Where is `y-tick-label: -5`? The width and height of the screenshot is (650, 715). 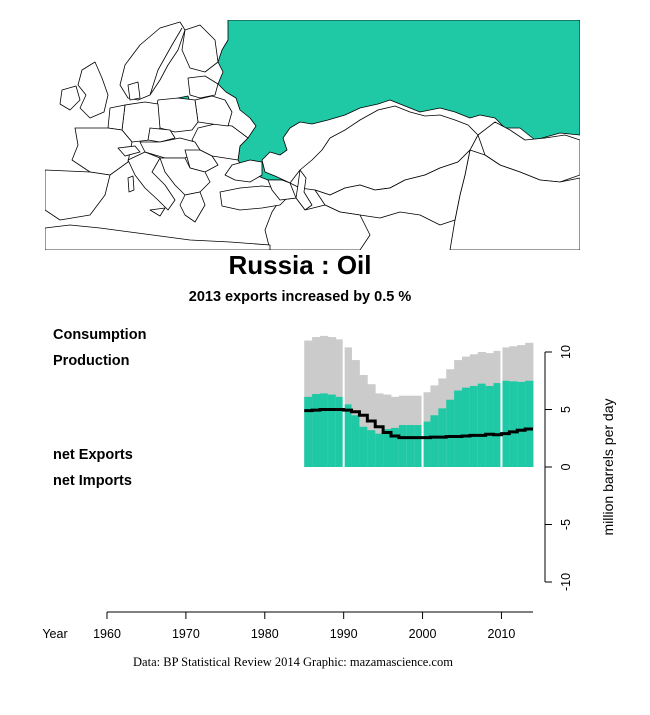 y-tick-label: -5 is located at coordinates (566, 524).